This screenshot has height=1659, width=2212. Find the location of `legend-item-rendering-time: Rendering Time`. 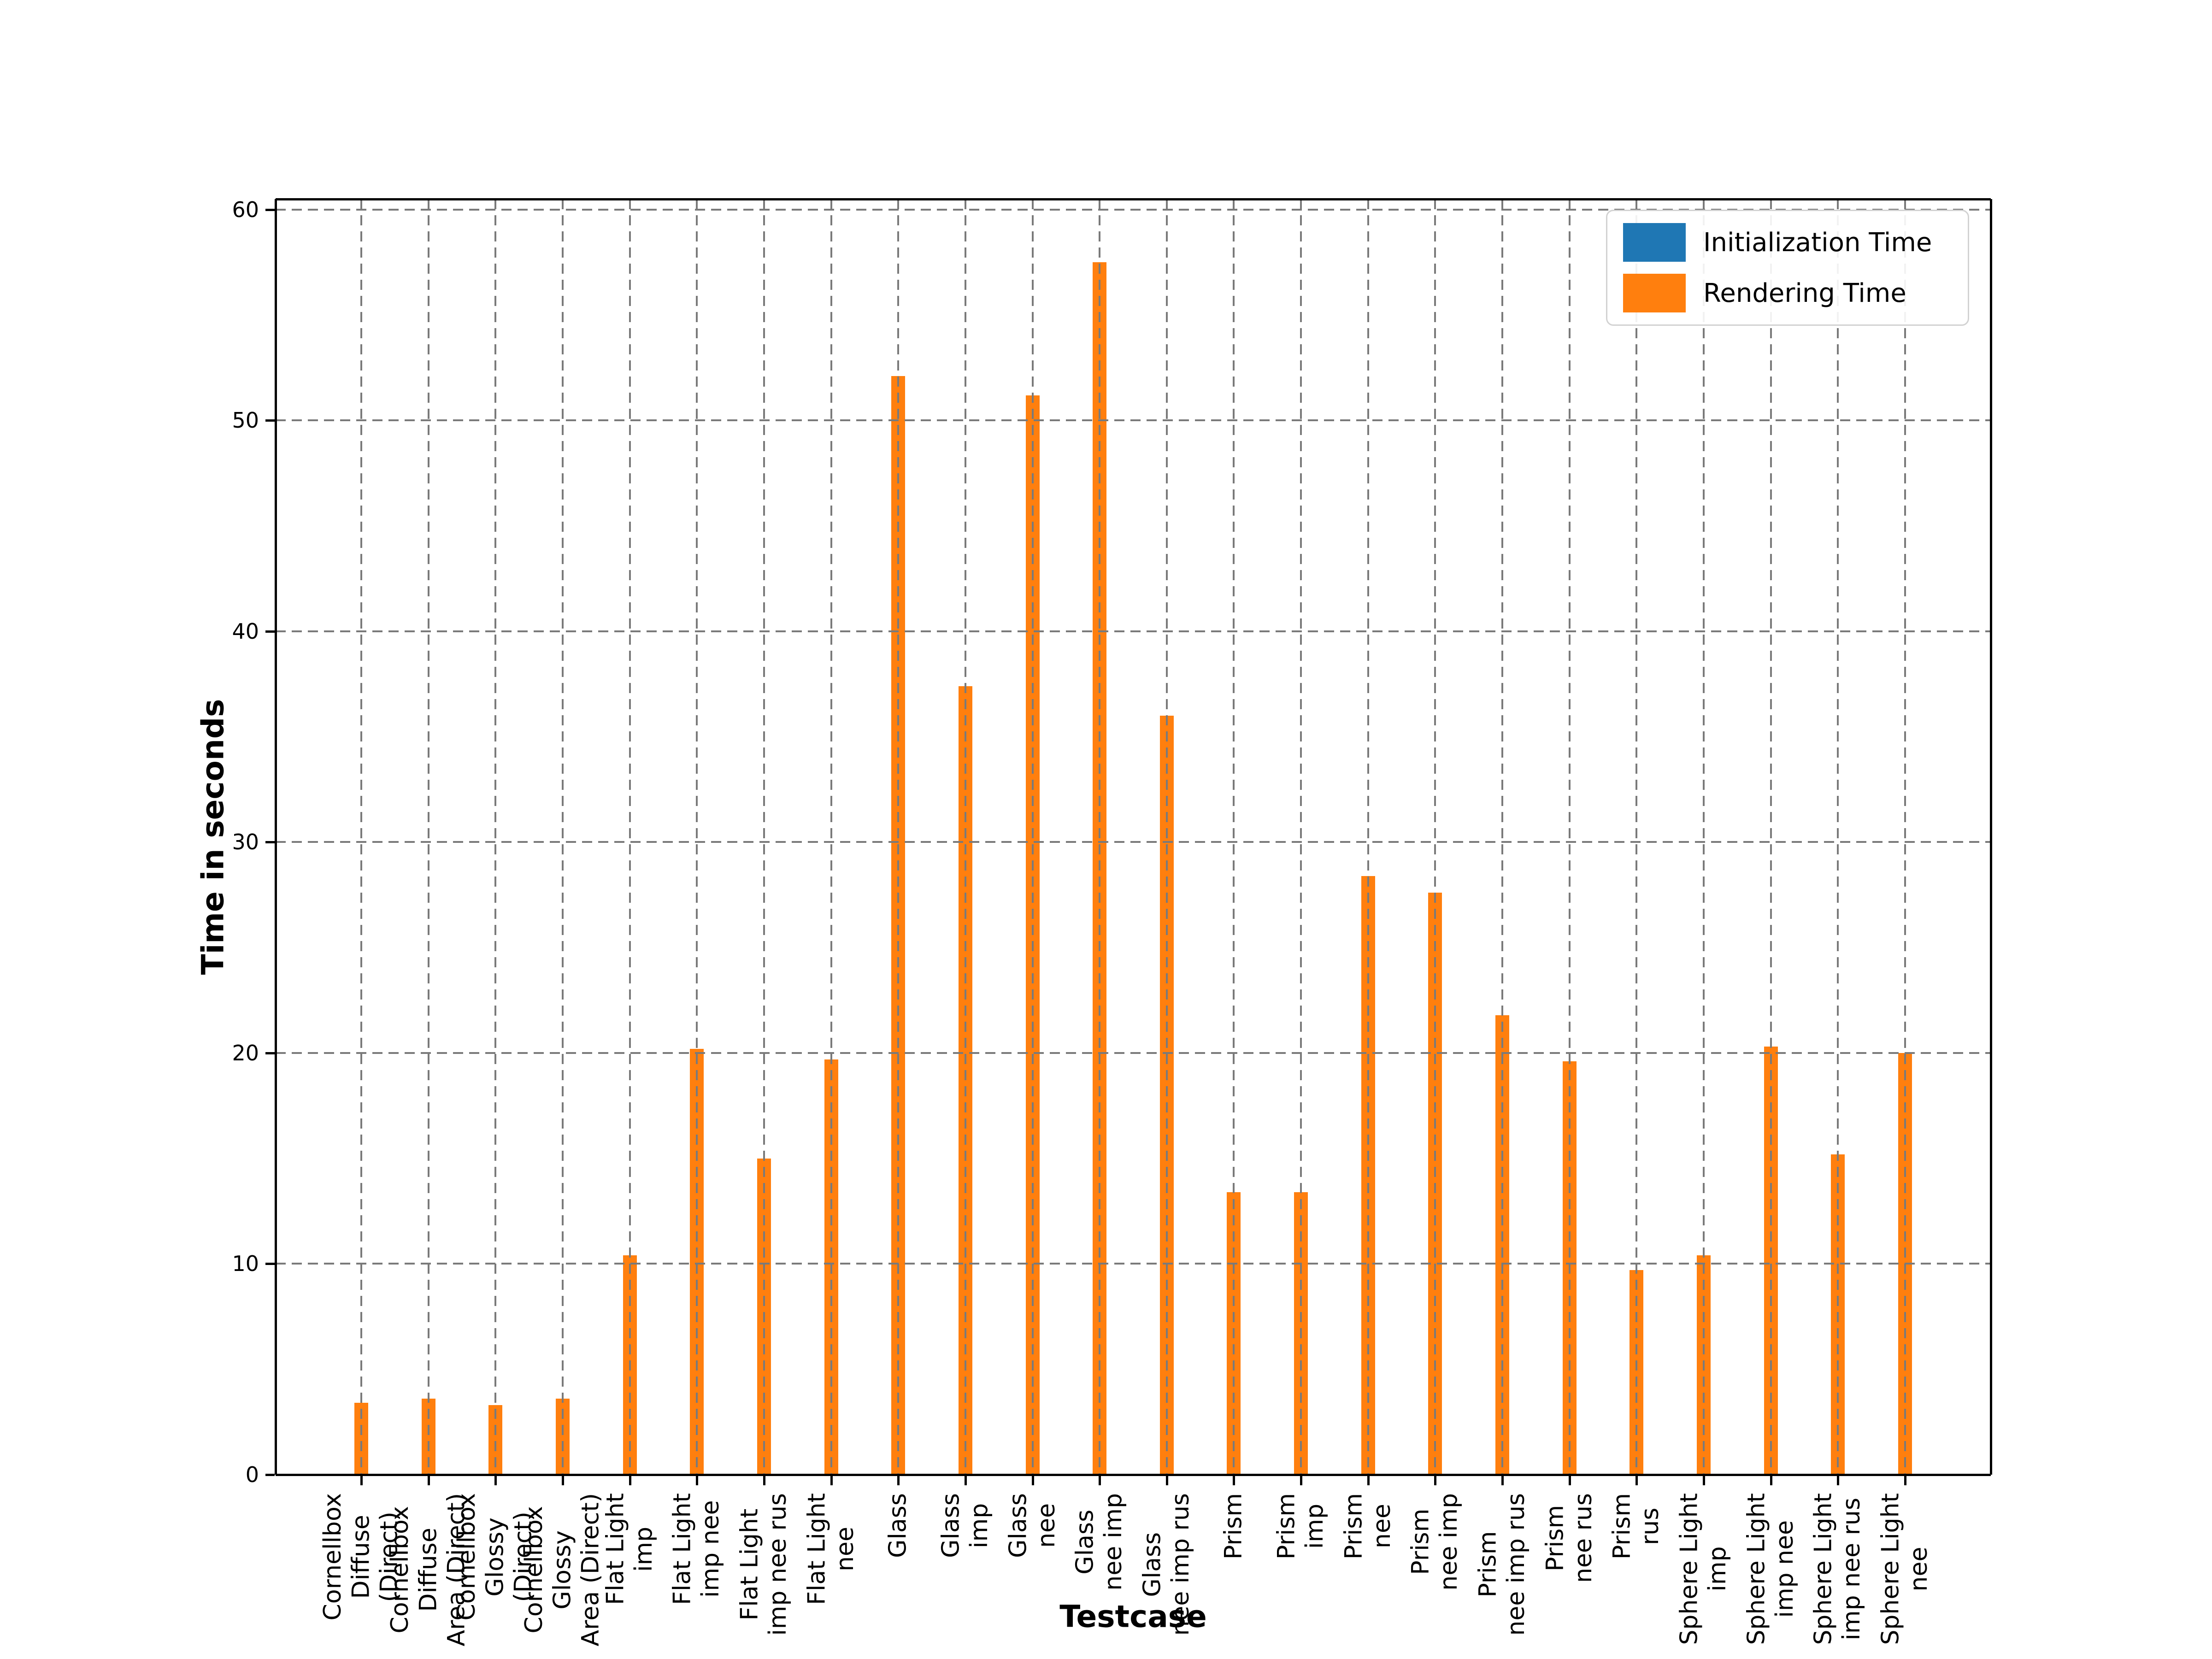

legend-item-rendering-time: Rendering Time is located at coordinates (1787, 293).